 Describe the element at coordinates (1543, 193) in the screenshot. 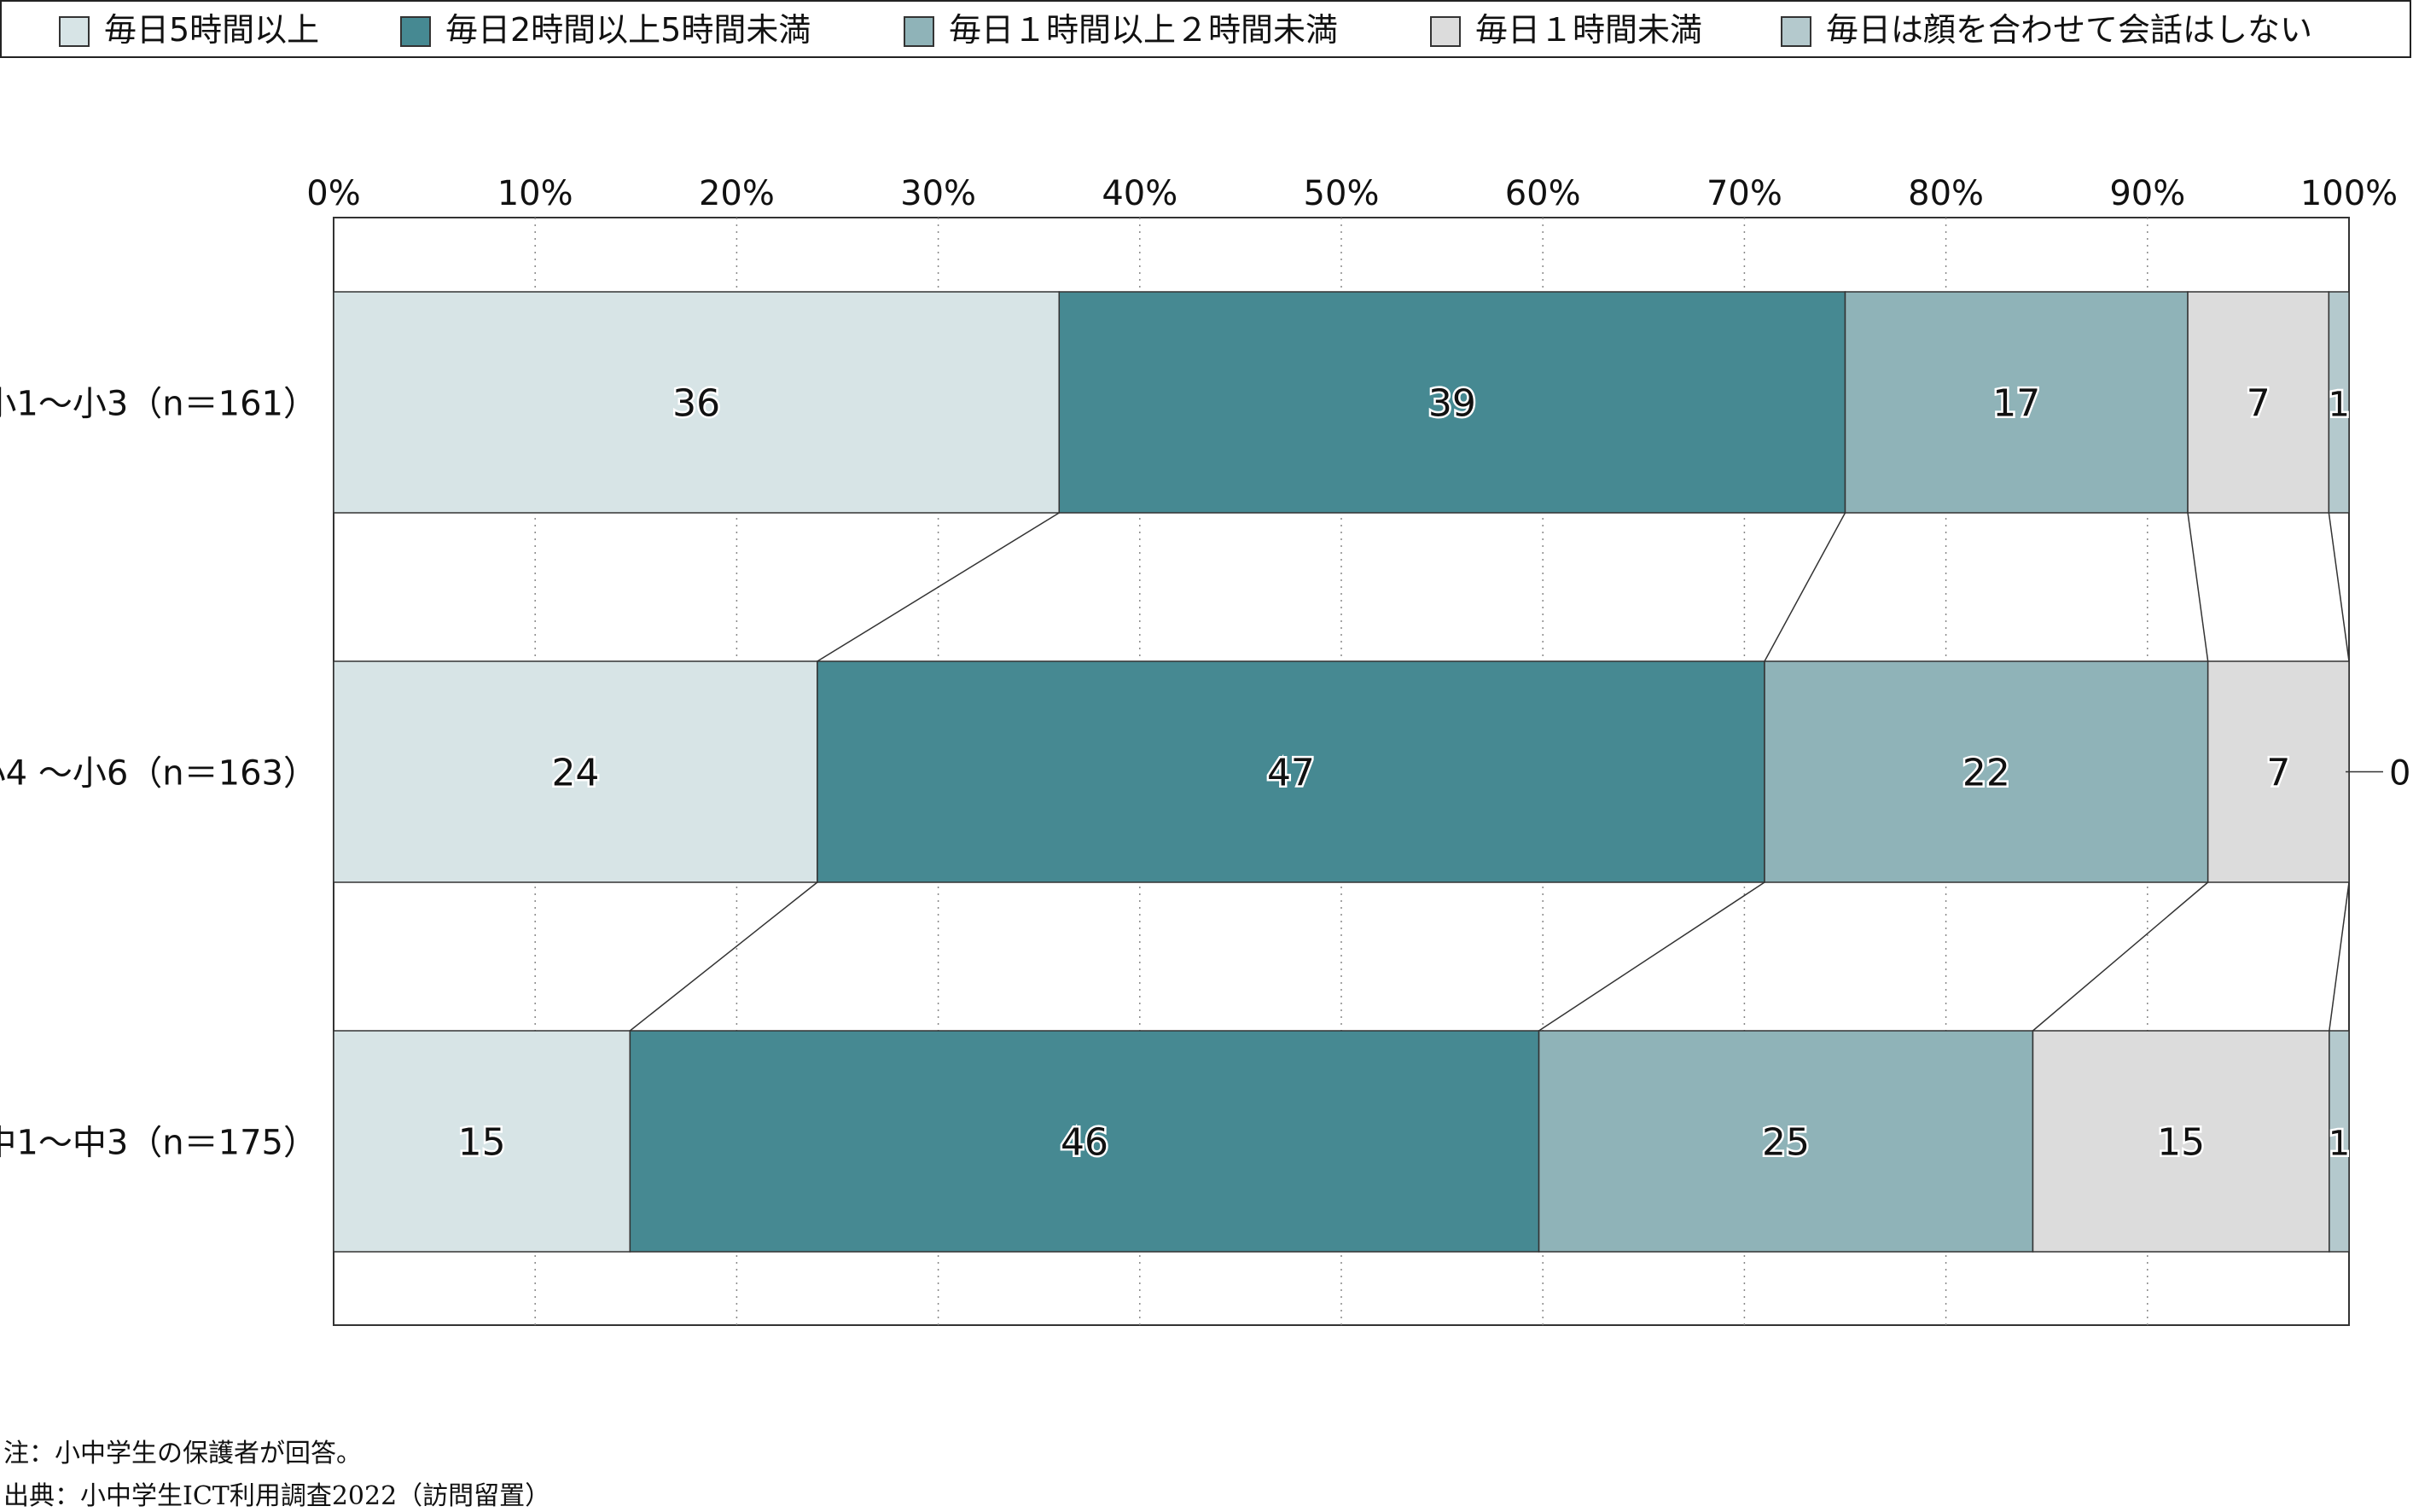

I see `x-tick-label-6: 60%` at that location.